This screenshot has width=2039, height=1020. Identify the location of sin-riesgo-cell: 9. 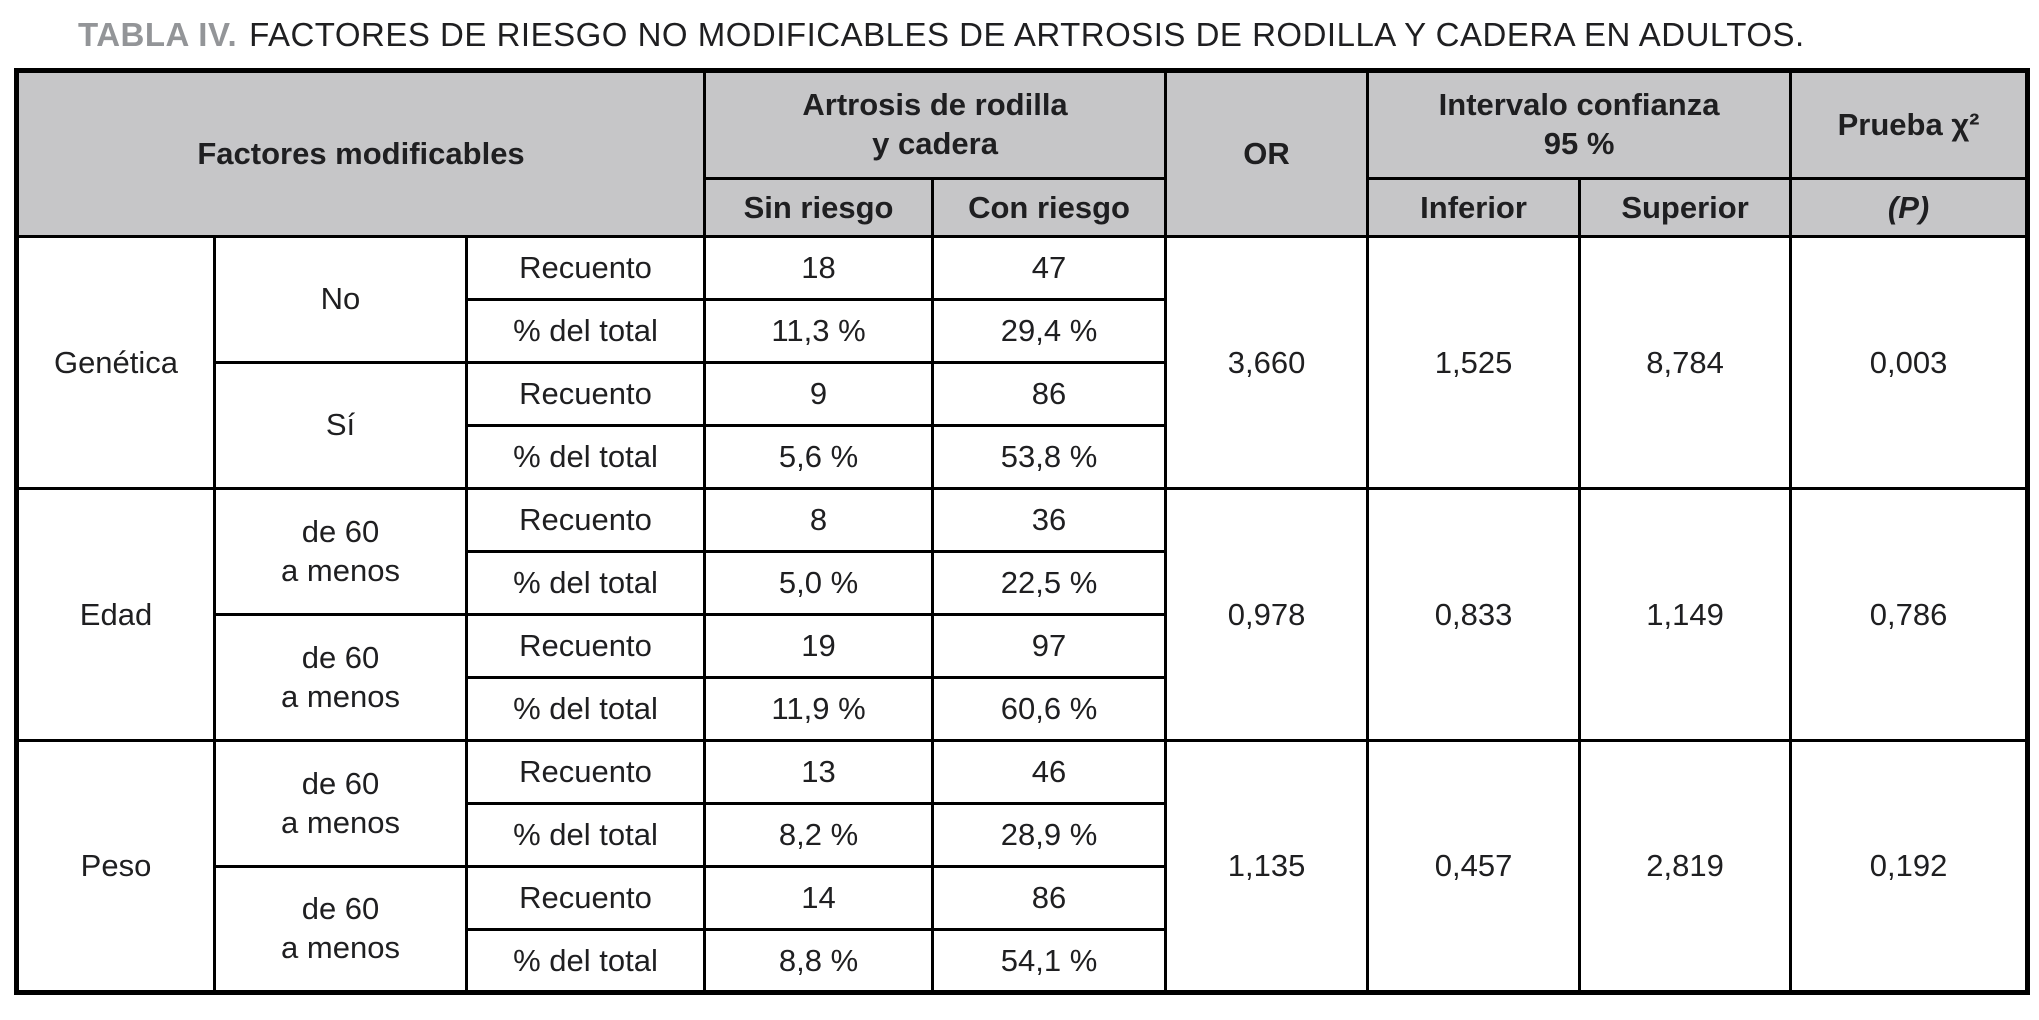
(819, 394).